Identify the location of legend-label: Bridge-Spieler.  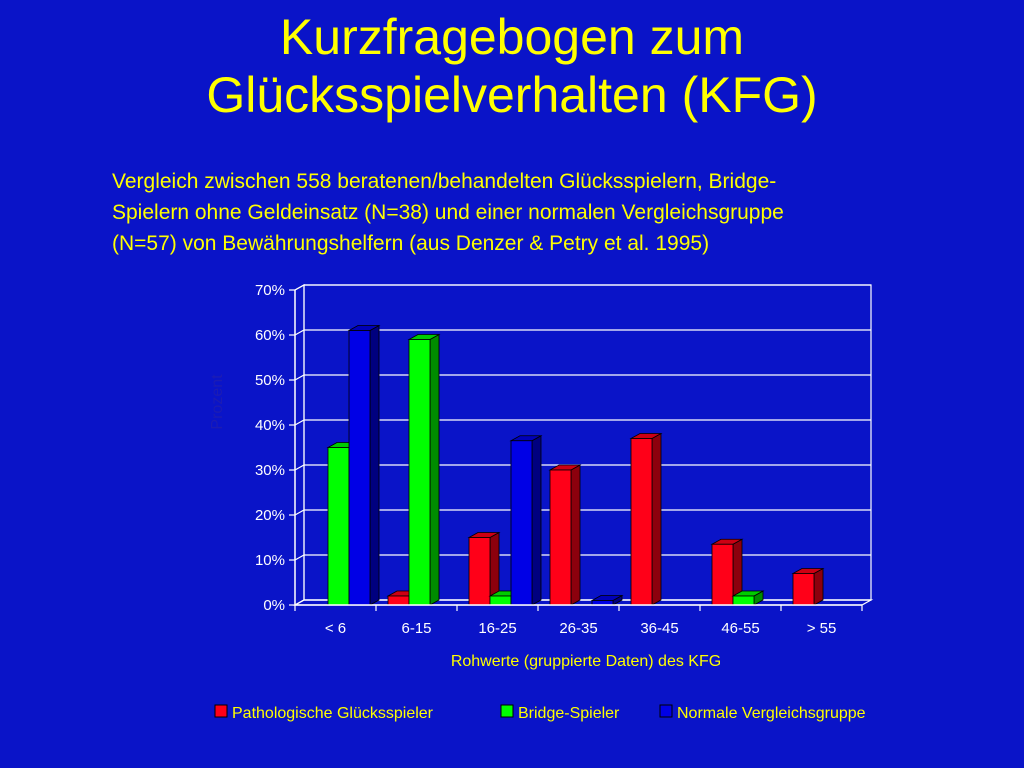
(569, 713).